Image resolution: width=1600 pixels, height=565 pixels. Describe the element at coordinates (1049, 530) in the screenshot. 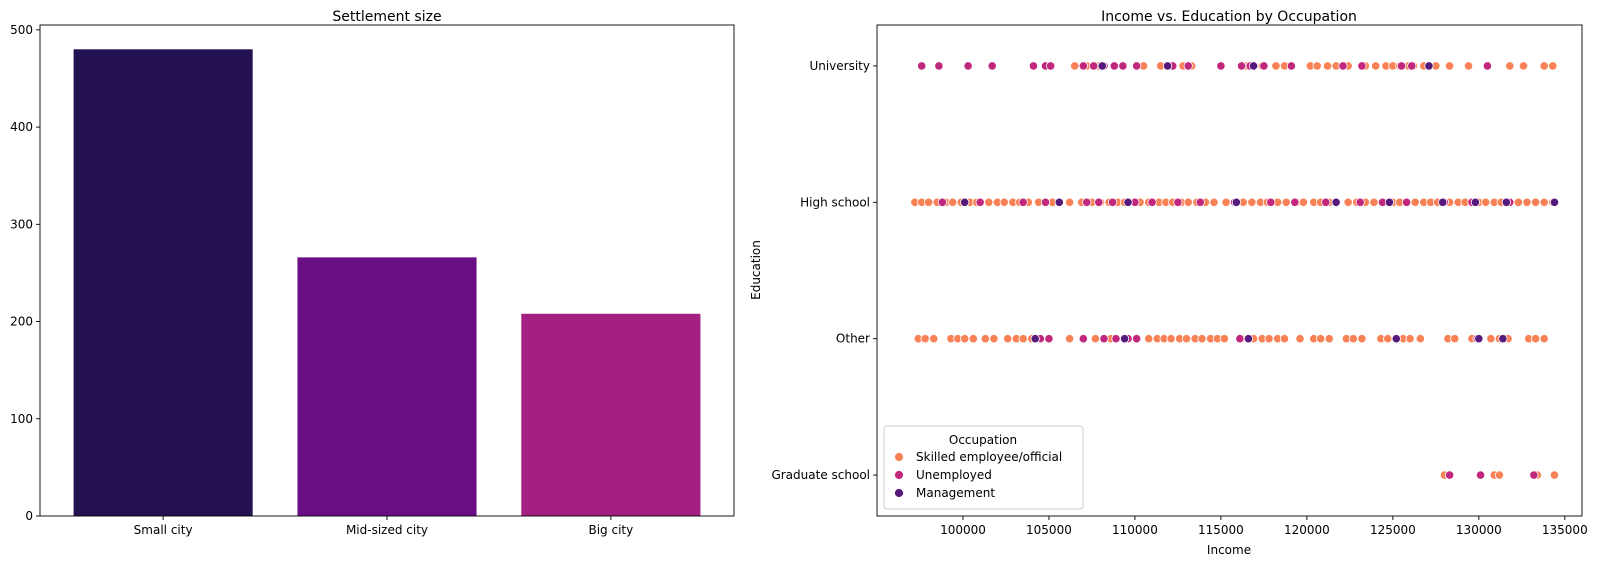

I see `x-tick-label: 105000` at that location.